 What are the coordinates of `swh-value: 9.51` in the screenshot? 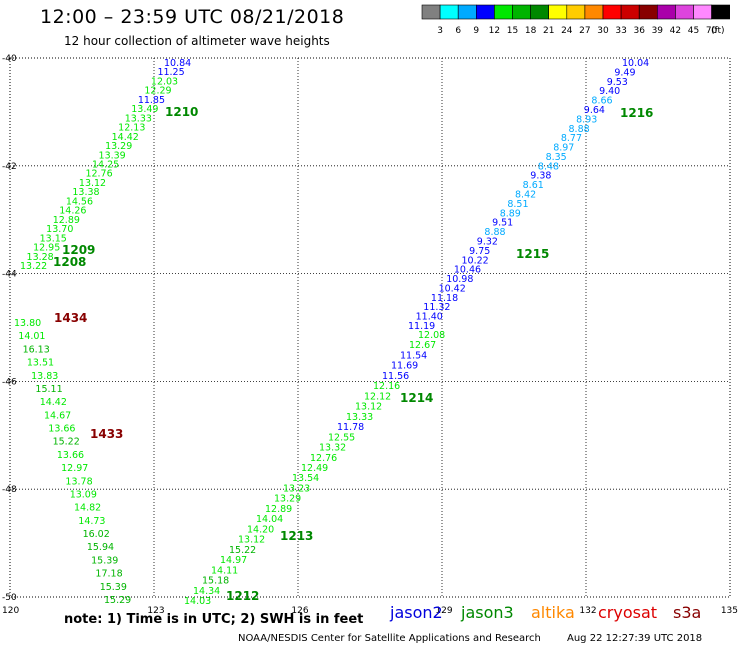 It's located at (502, 223).